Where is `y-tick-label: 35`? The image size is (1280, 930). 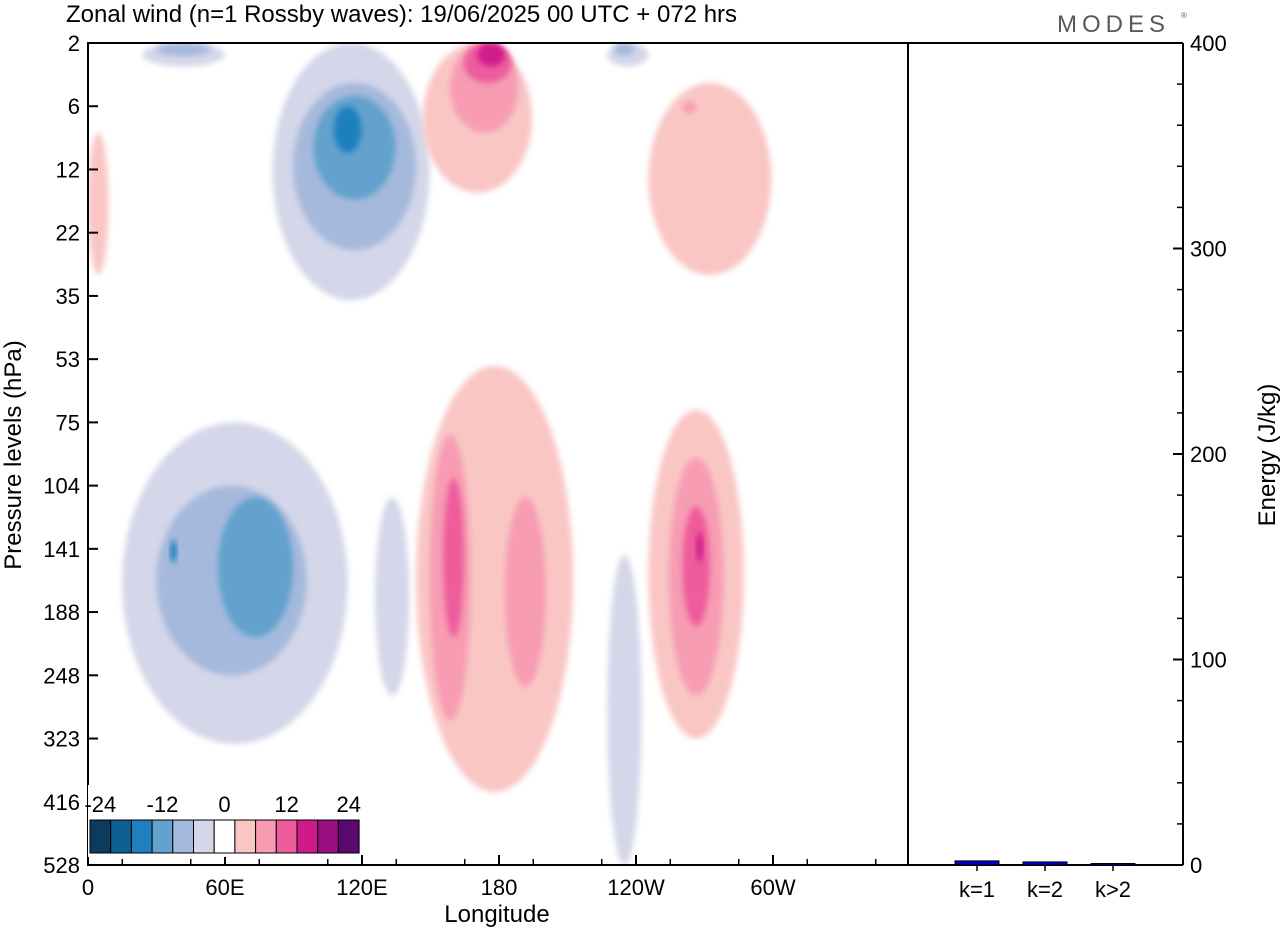
y-tick-label: 35 is located at coordinates (68, 296).